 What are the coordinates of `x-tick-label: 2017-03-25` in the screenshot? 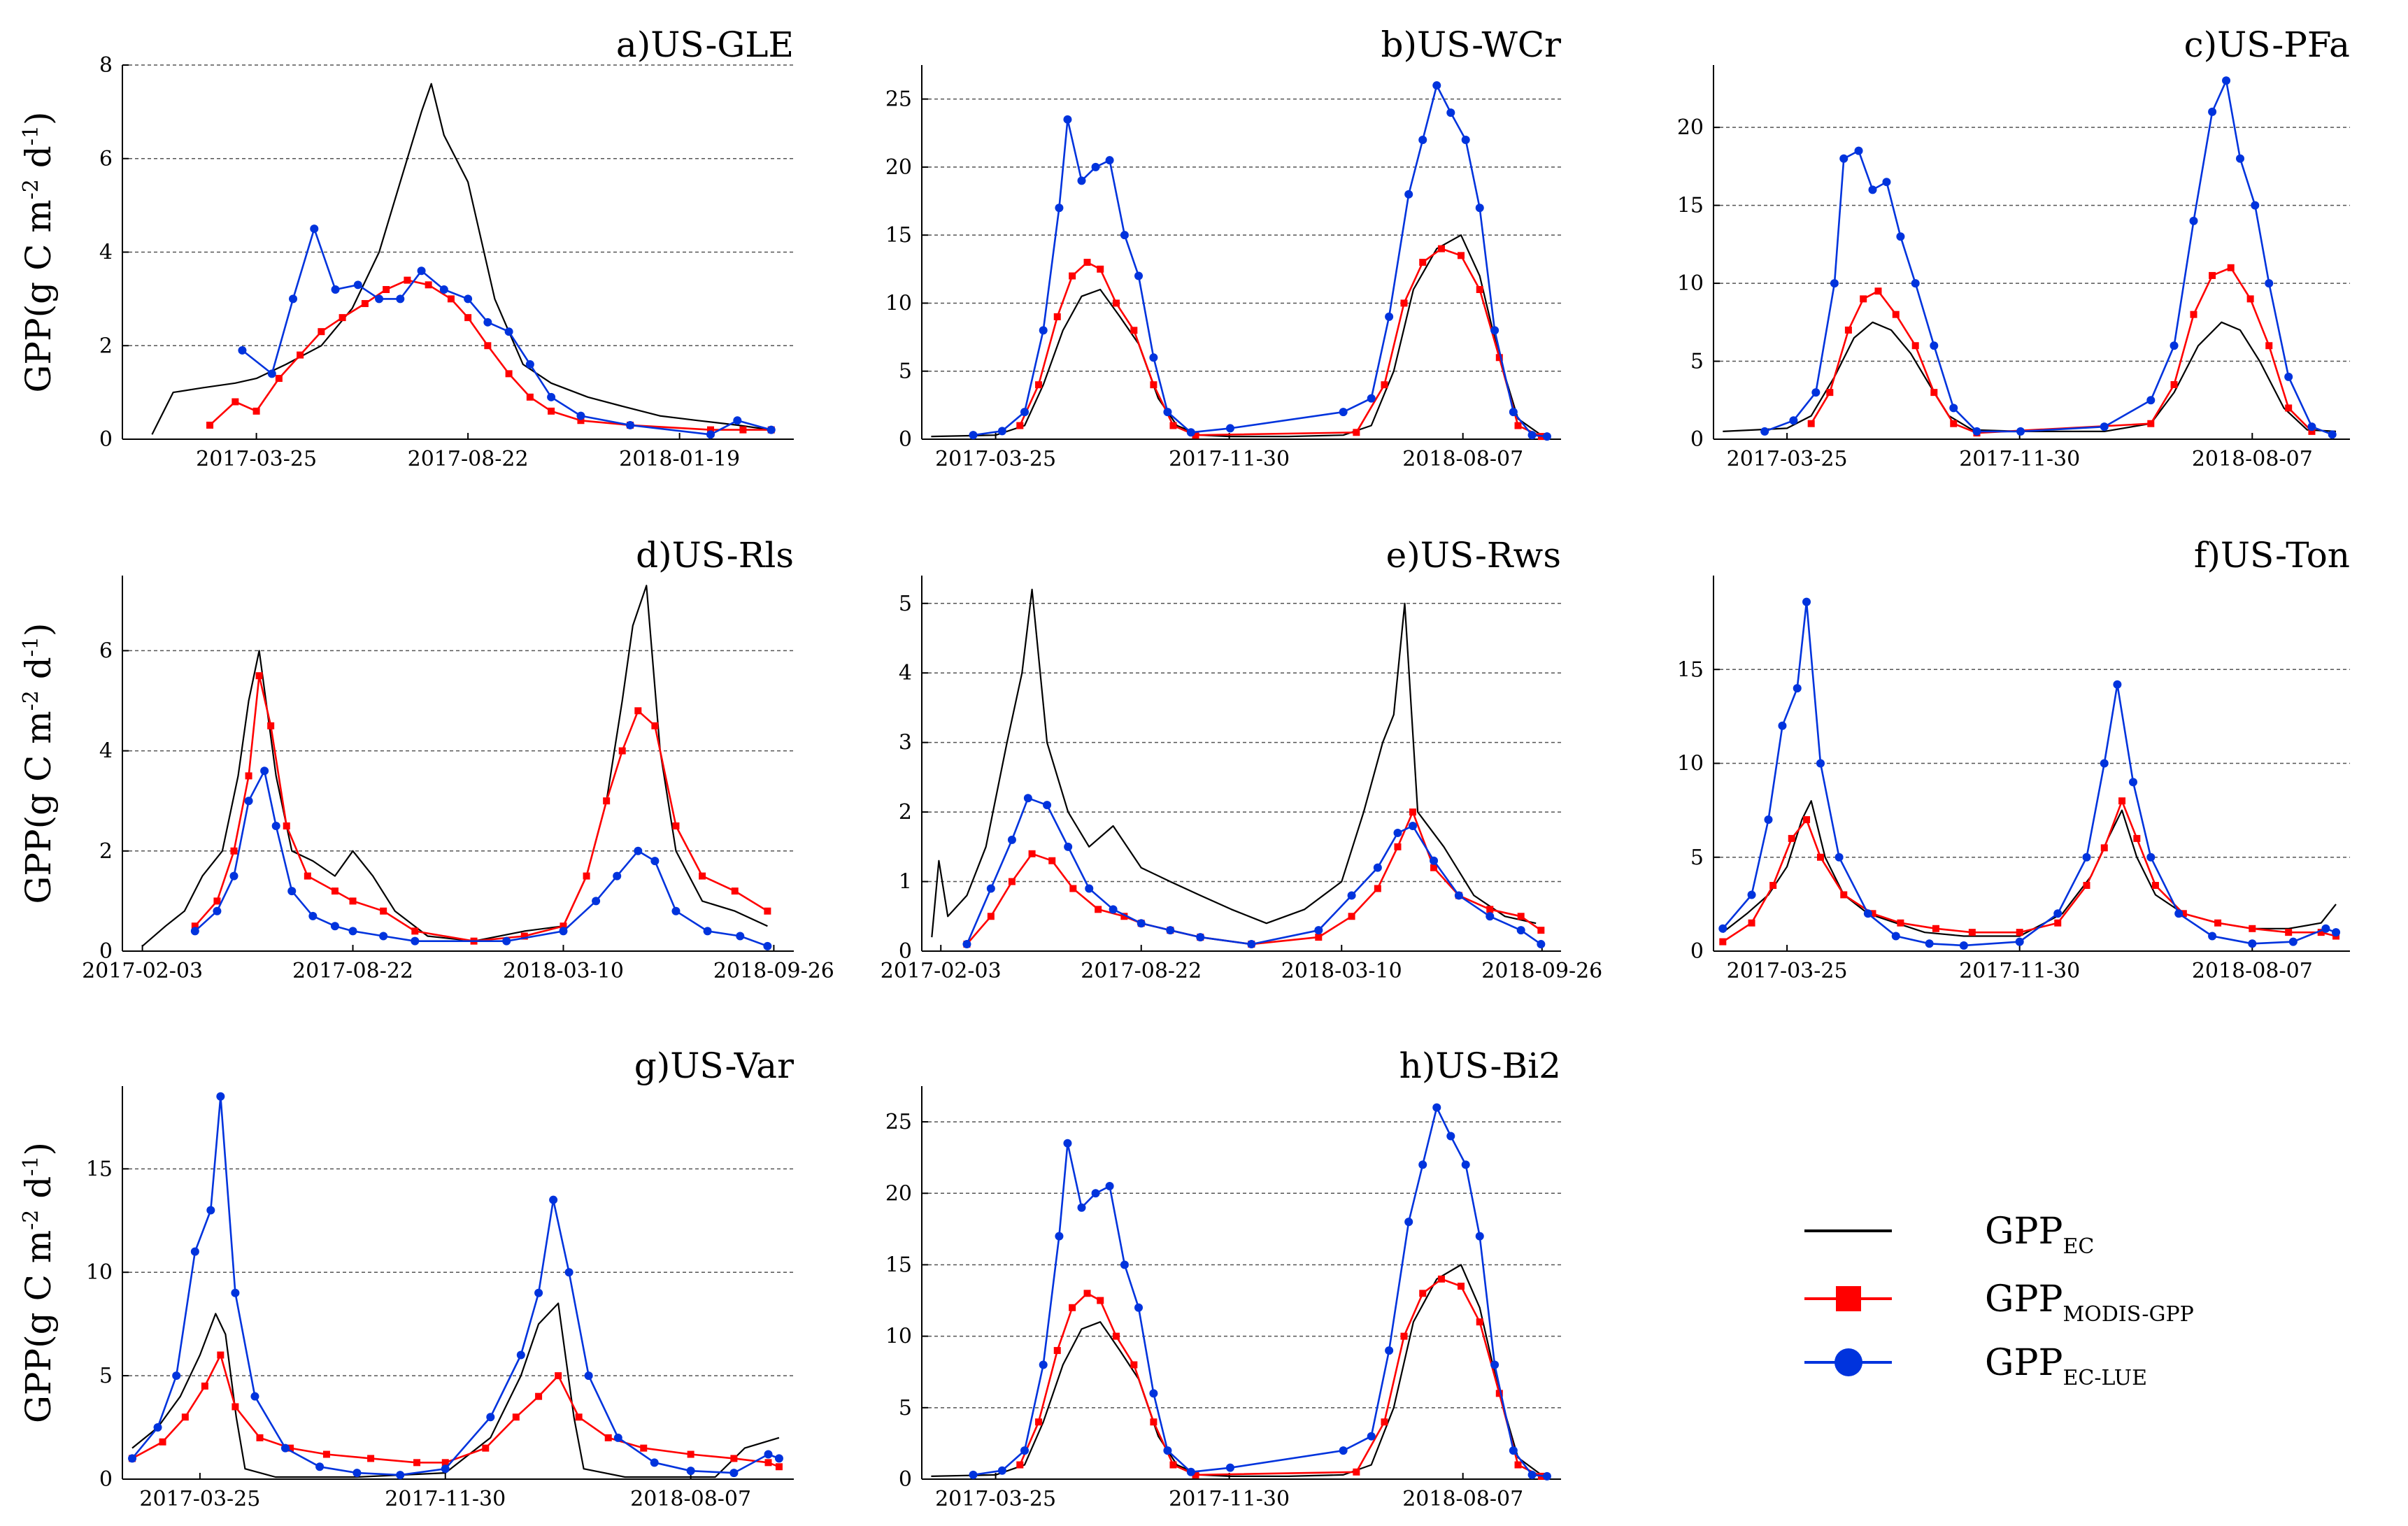 It's located at (1788, 971).